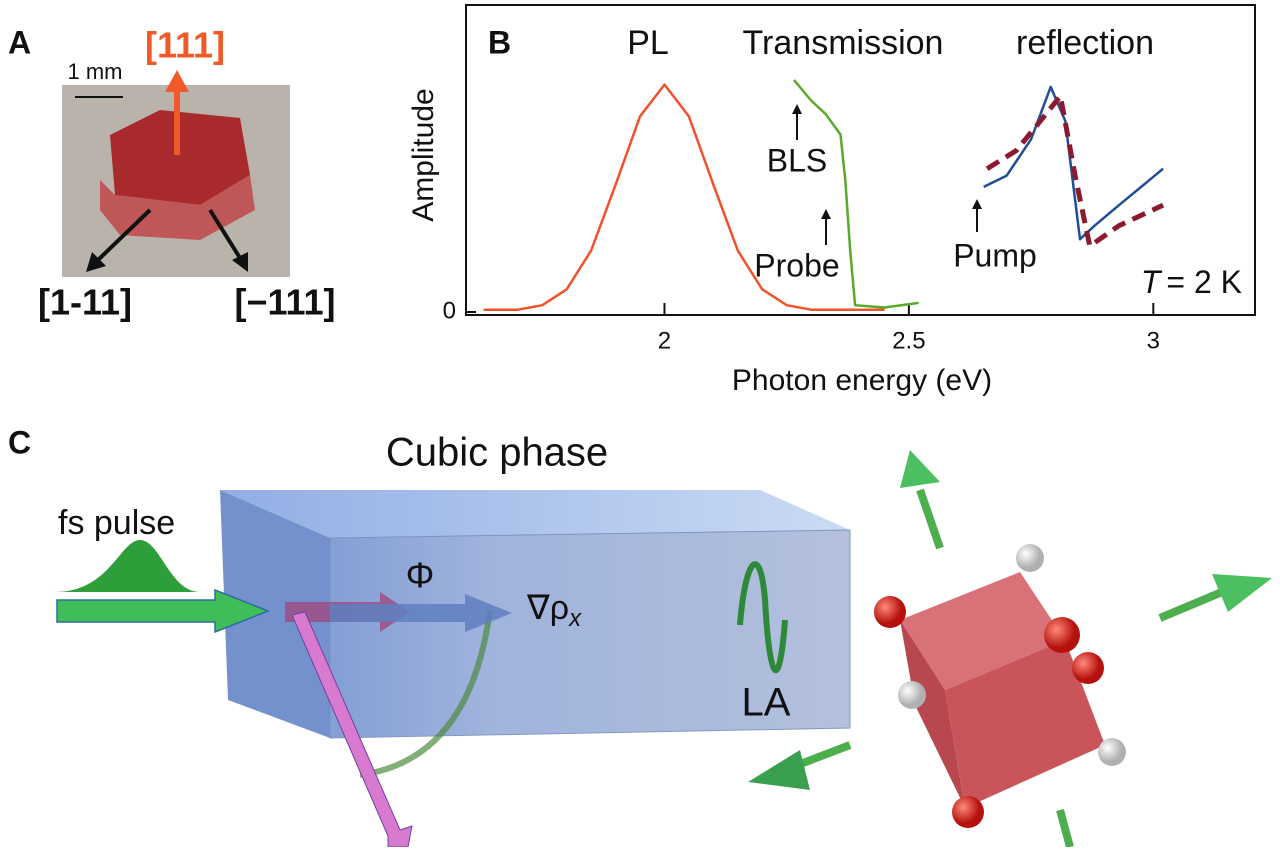 The image size is (1280, 852). What do you see at coordinates (575, 618) in the screenshot?
I see `gradient-subscript: x` at bounding box center [575, 618].